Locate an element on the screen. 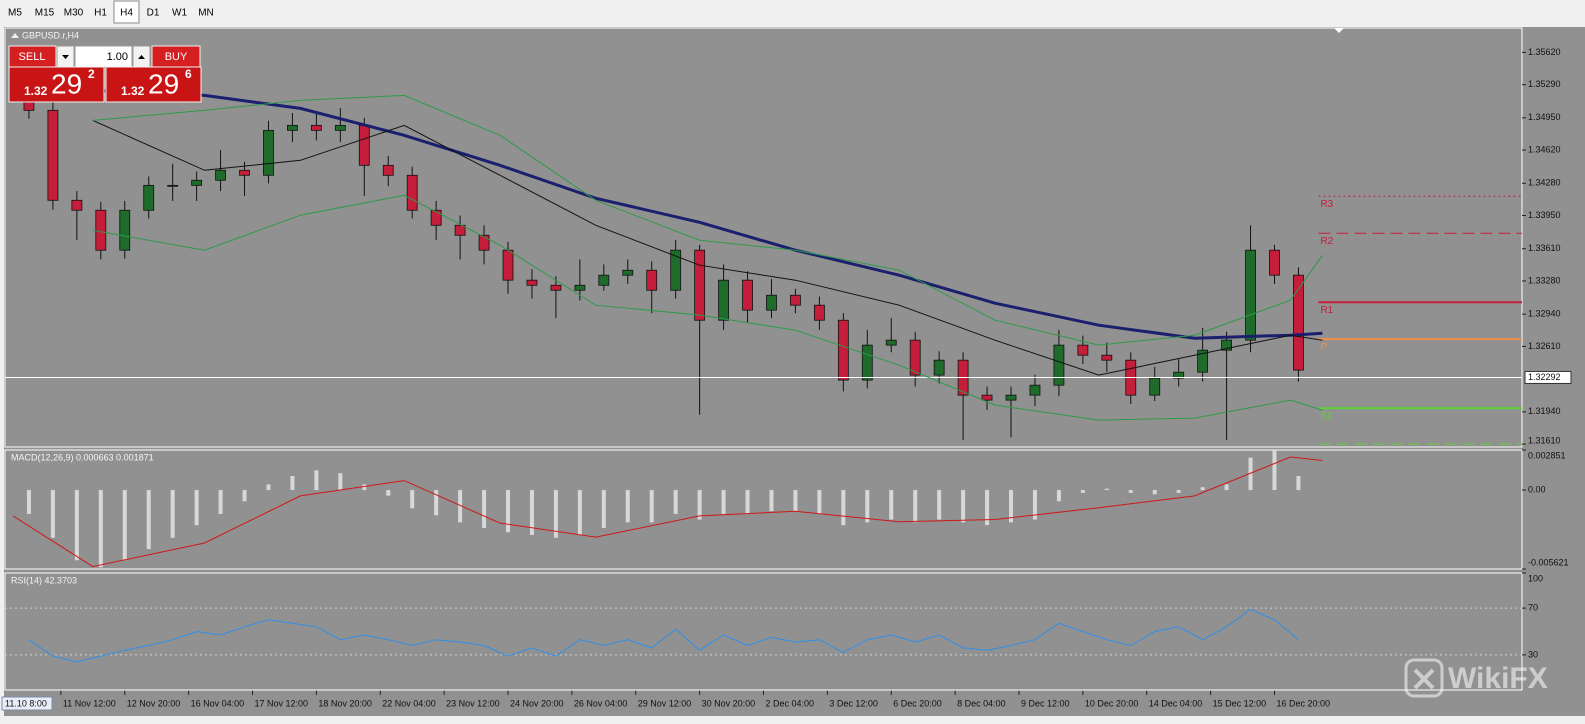 The image size is (1585, 724). y-tick-label: 1.33280 is located at coordinates (1544, 280).